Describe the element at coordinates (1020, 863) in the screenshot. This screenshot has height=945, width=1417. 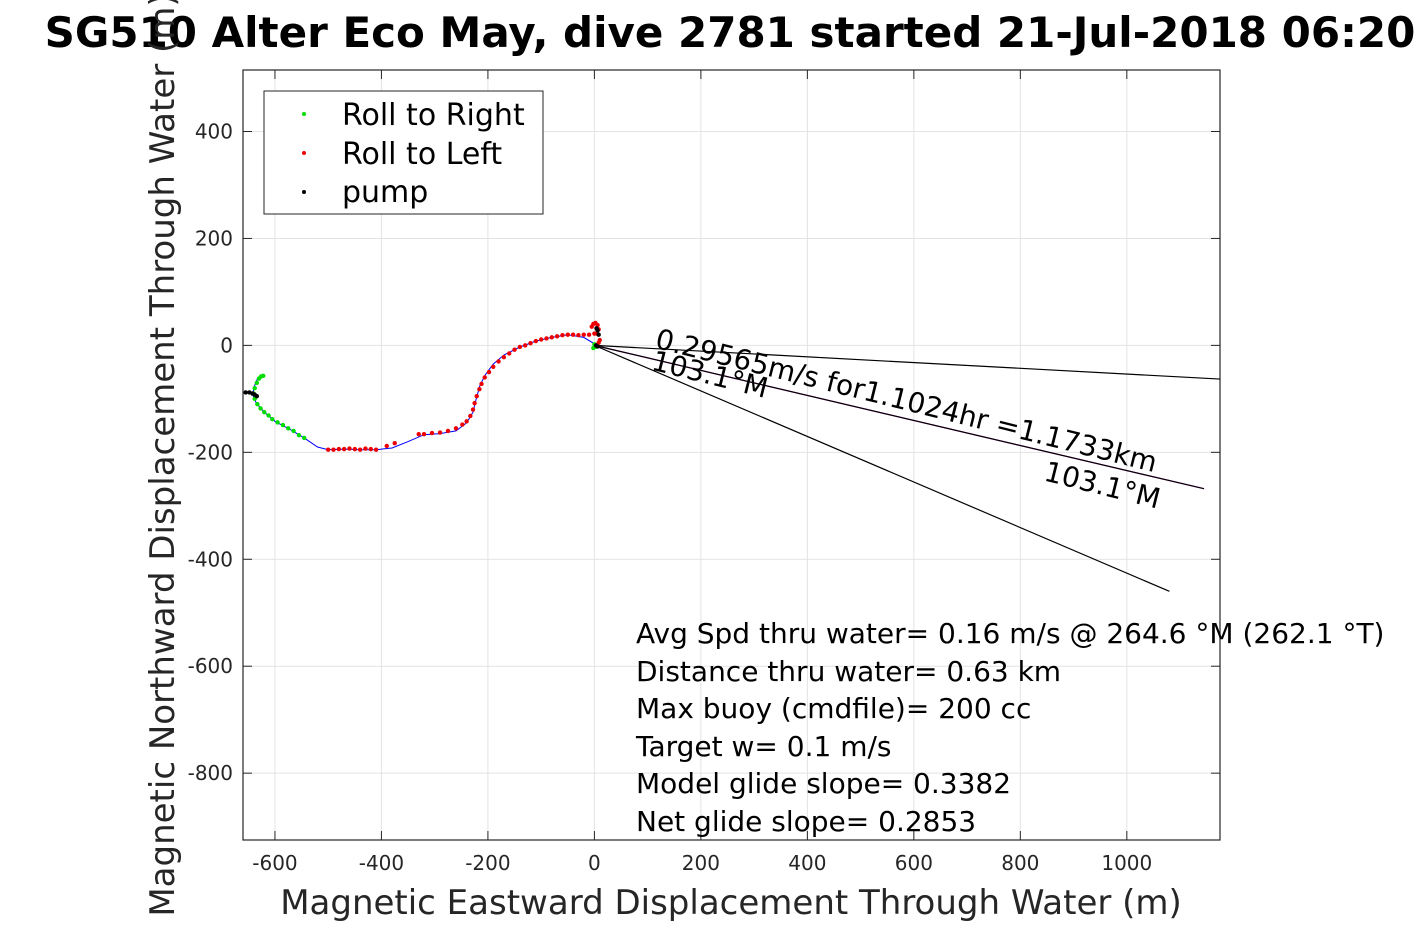
I see `x-tick-label: 800` at that location.